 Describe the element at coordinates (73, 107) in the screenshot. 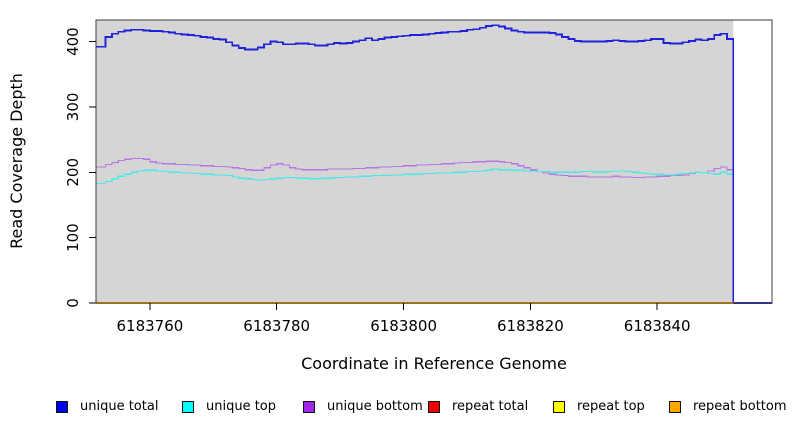

I see `y-tick-label: 300` at that location.